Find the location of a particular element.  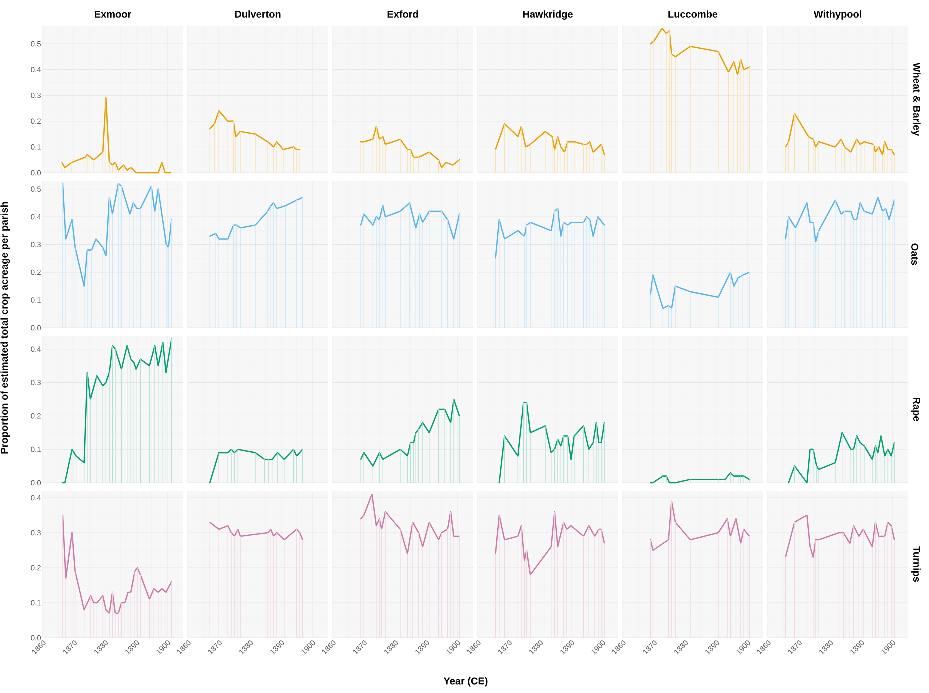

x-axis-title: Year (CE) is located at coordinates (466, 682).